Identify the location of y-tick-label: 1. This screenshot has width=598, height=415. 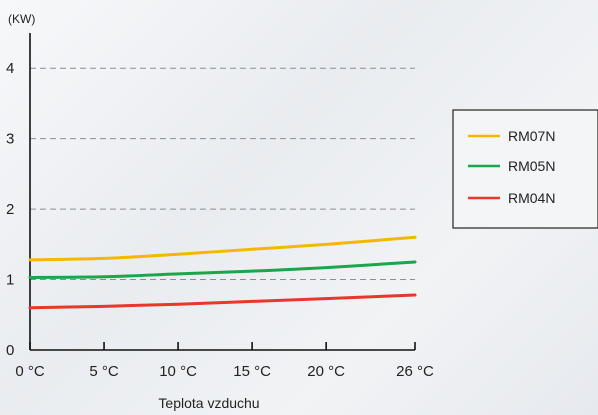
(10, 280).